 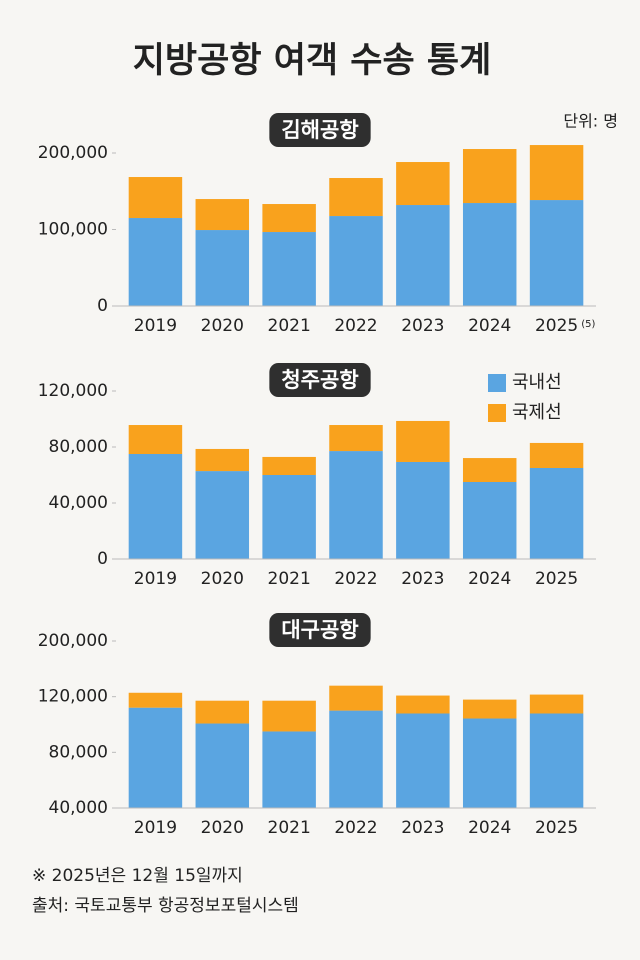 I want to click on chart-title: 대구공항, so click(x=319, y=630).